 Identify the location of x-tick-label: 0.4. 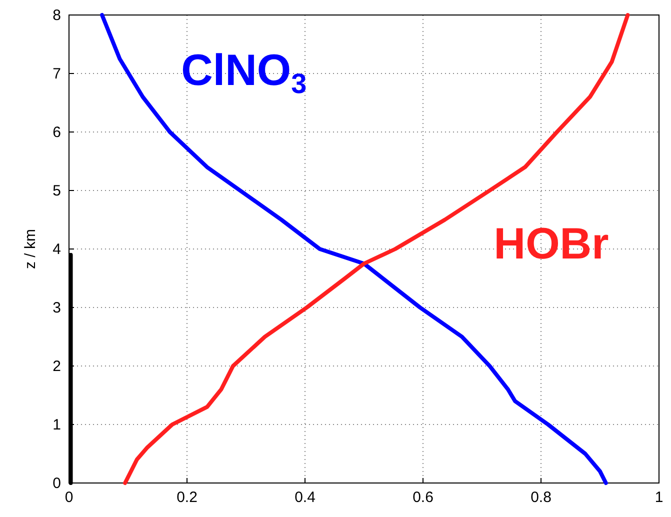
(305, 497).